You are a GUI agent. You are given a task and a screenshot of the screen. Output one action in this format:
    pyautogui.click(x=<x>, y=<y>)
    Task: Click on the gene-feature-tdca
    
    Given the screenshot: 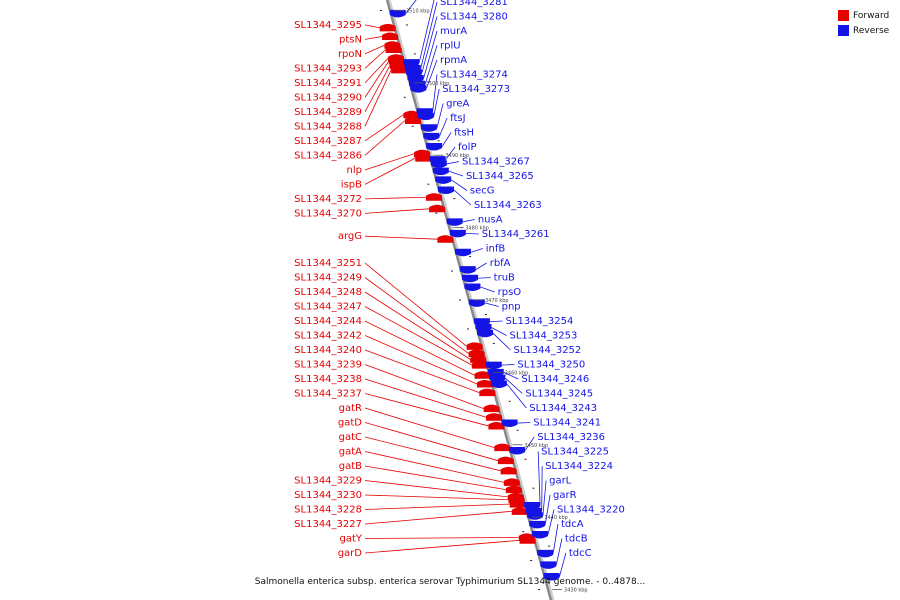 What is the action you would take?
    pyautogui.click(x=545, y=553)
    